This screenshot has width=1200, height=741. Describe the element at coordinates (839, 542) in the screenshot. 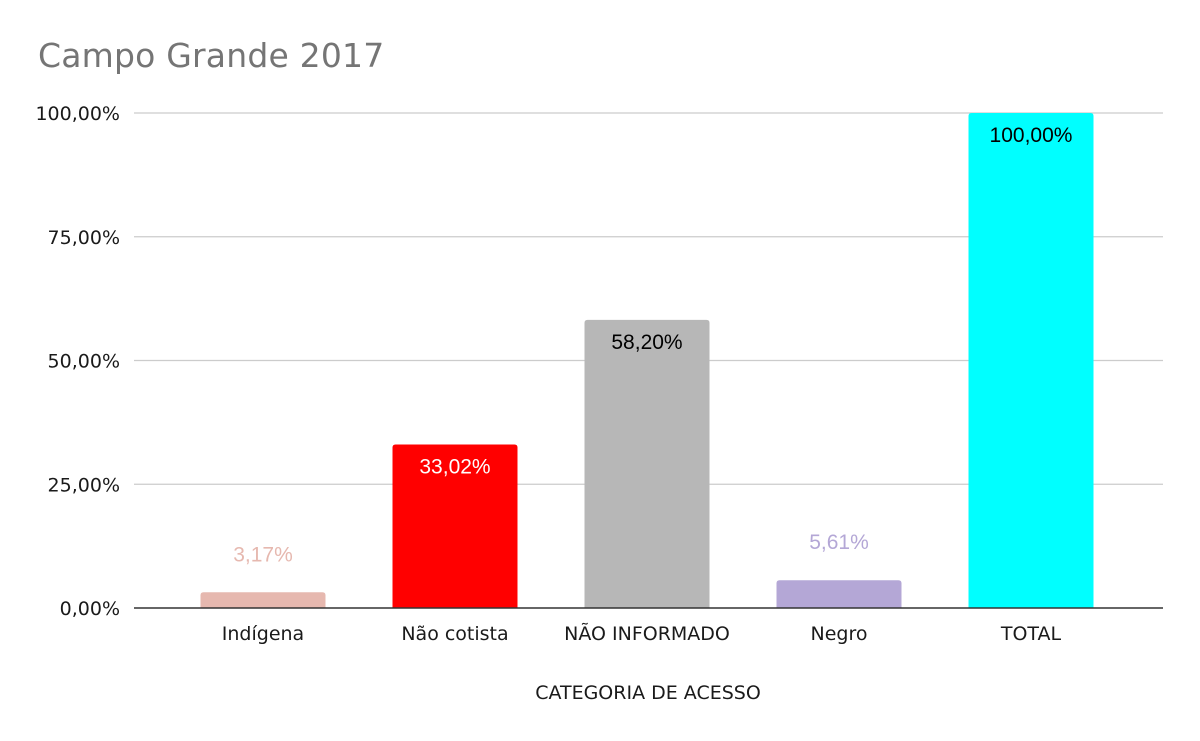

I see `data-label: 5,61%` at that location.